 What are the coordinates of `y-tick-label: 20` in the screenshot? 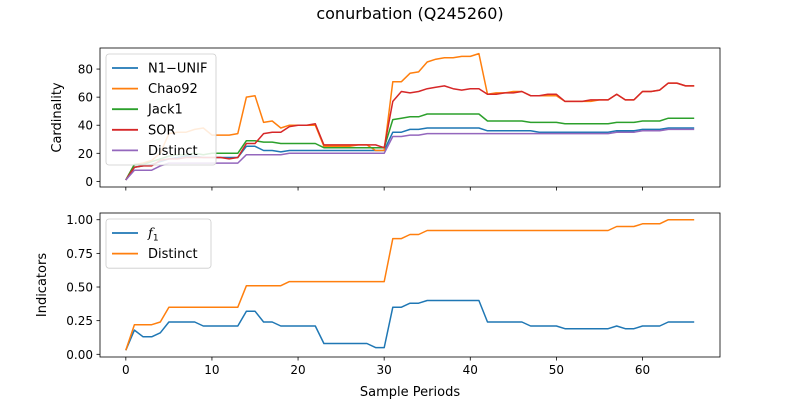 It's located at (85, 154).